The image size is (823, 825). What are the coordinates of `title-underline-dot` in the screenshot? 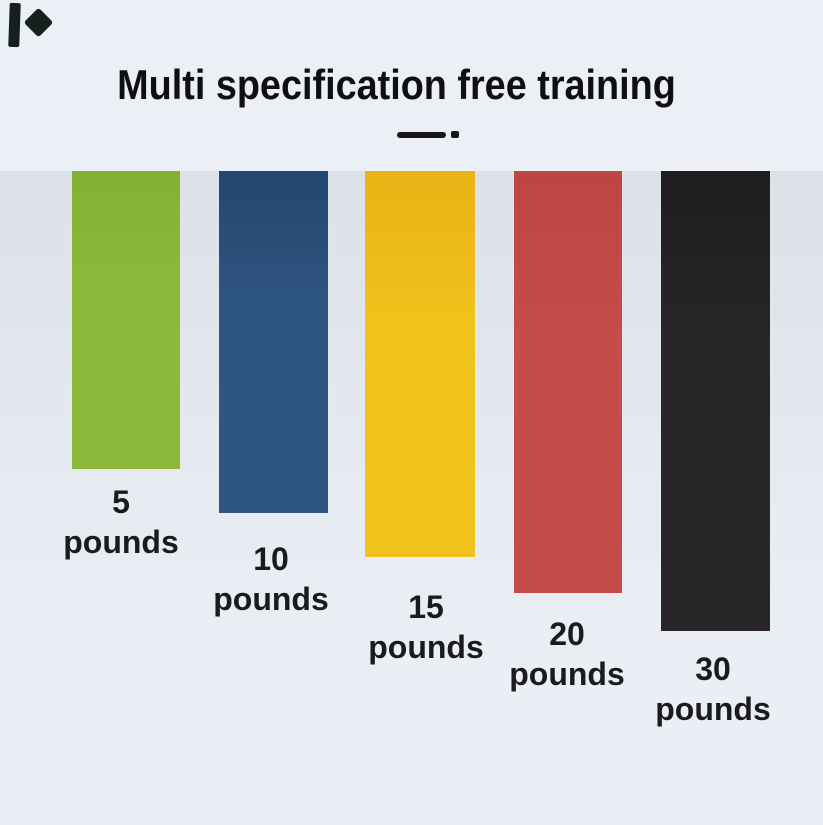 It's located at (455, 134).